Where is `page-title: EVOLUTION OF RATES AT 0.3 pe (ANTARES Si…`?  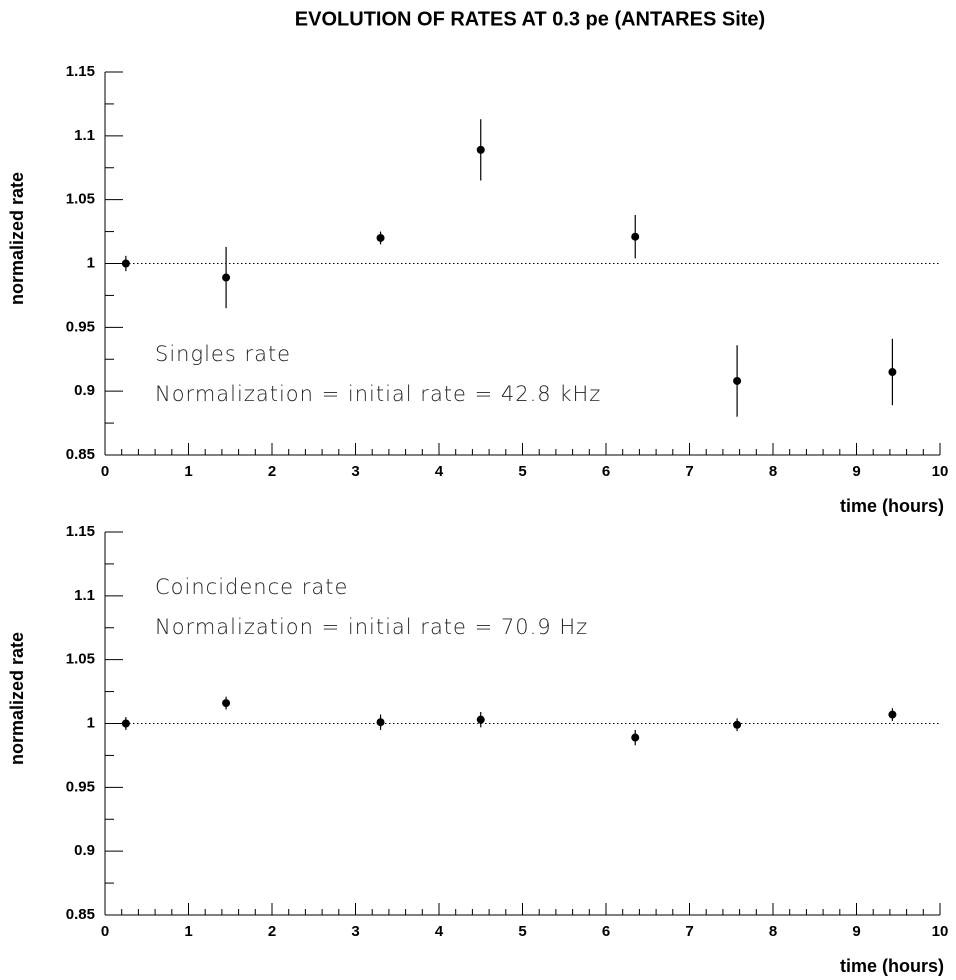
page-title: EVOLUTION OF RATES AT 0.3 pe (ANTARES Si… is located at coordinates (530, 19).